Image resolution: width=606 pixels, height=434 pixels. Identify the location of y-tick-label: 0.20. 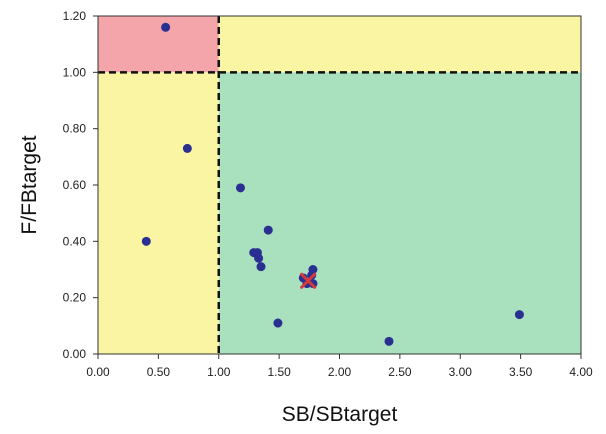
(75, 298).